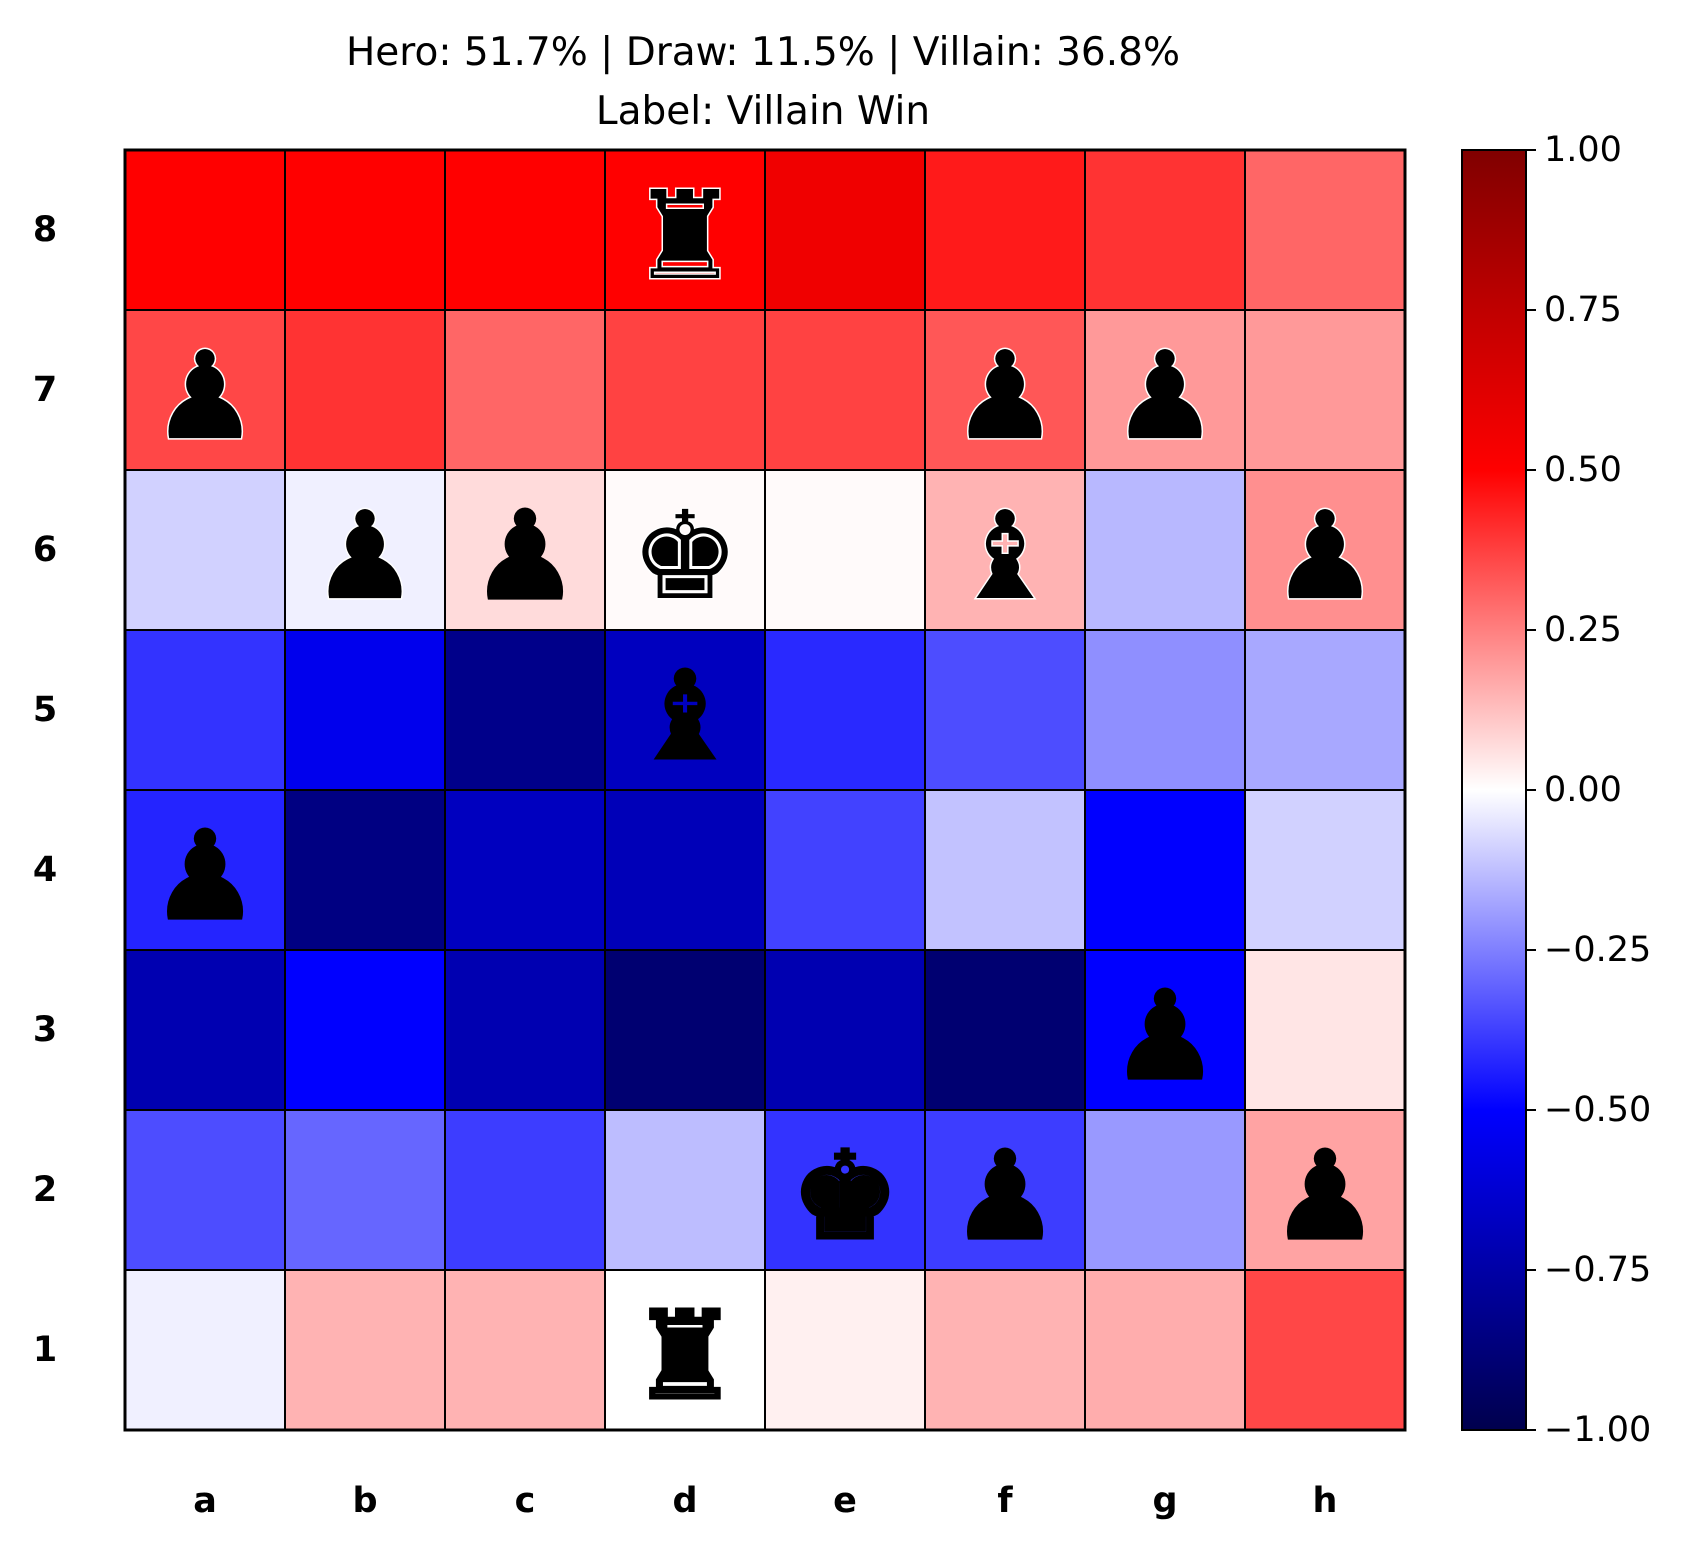 Image resolution: width=1705 pixels, height=1556 pixels. Describe the element at coordinates (684, 716) in the screenshot. I see `white-bishop-d5: ♝` at that location.